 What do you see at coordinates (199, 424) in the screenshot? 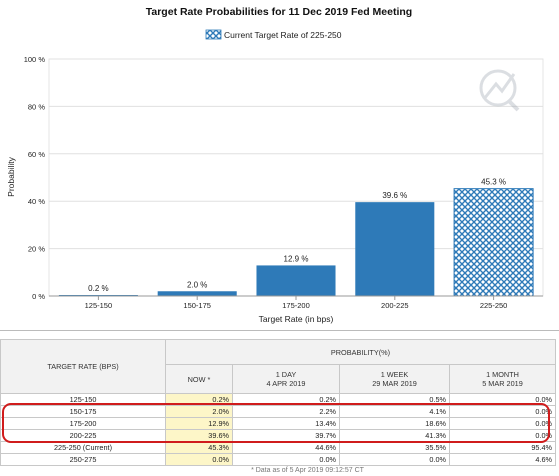
I see `probability-cell: 12.9%` at bounding box center [199, 424].